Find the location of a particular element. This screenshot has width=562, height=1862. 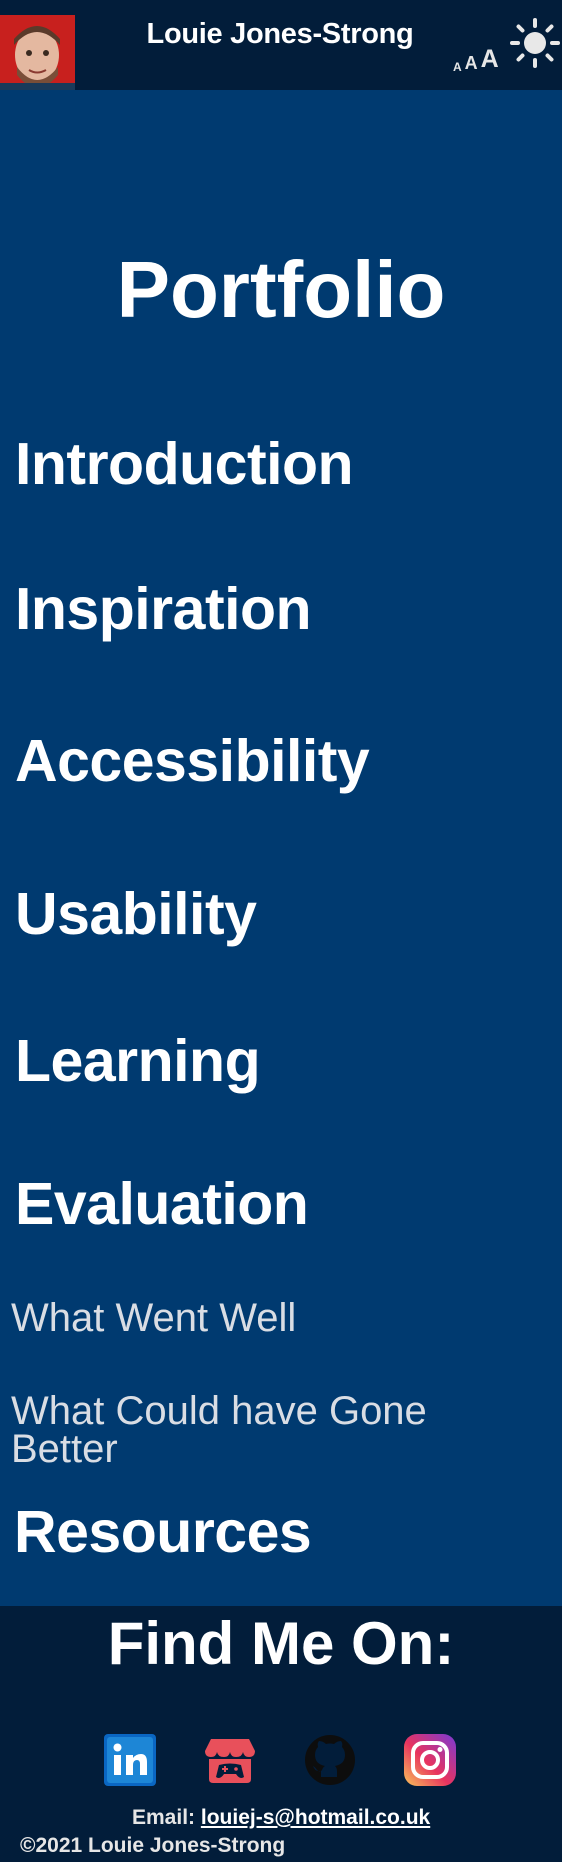

linkedin-icon is located at coordinates (130, 1760).